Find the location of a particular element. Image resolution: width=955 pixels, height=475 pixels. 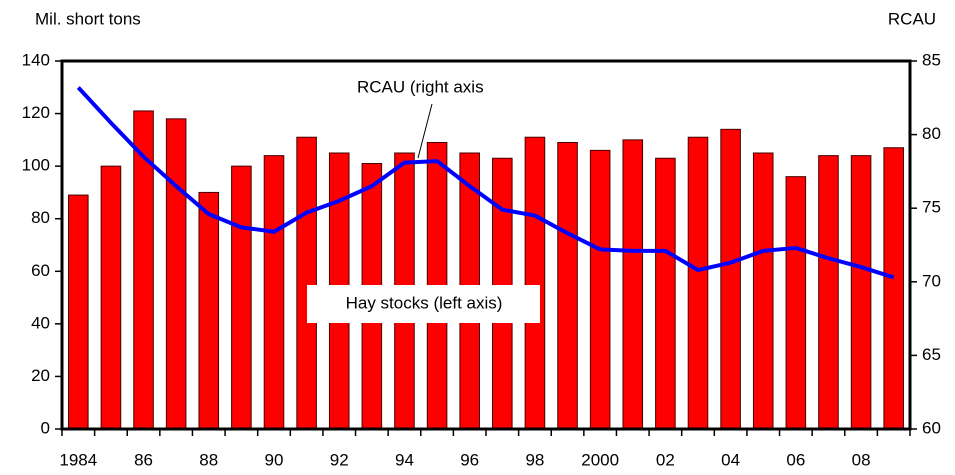

annotation: Hay stocks (left axis) is located at coordinates (424, 302).